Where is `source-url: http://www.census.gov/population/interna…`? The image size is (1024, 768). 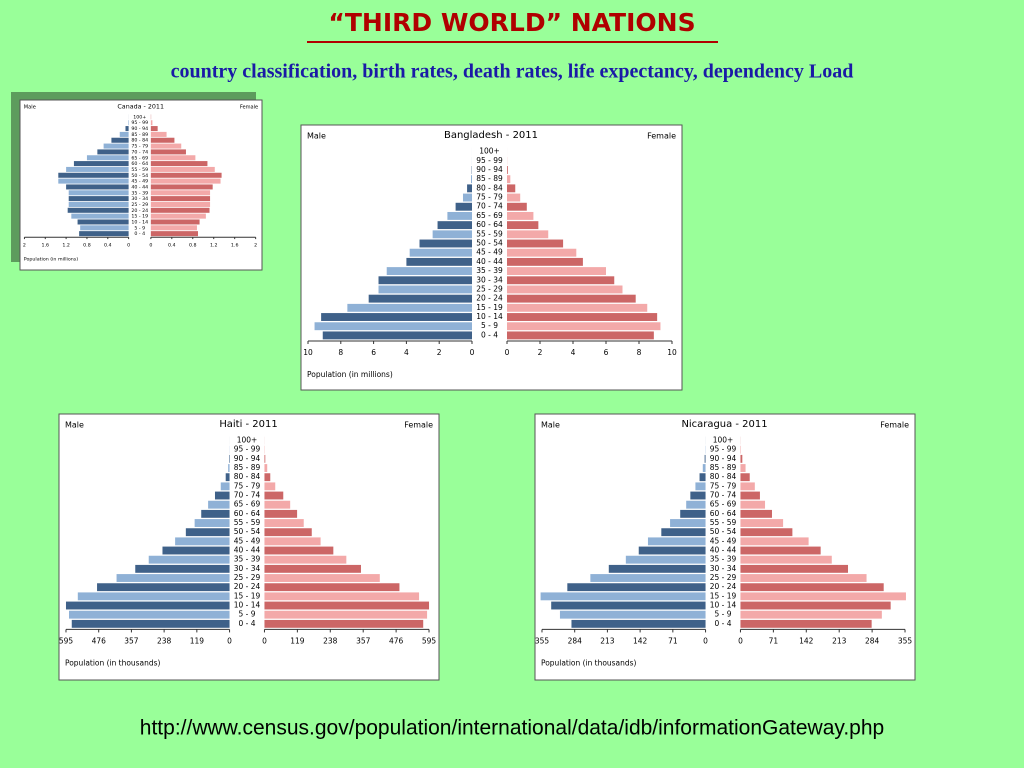 source-url: http://www.census.gov/population/interna… is located at coordinates (512, 728).